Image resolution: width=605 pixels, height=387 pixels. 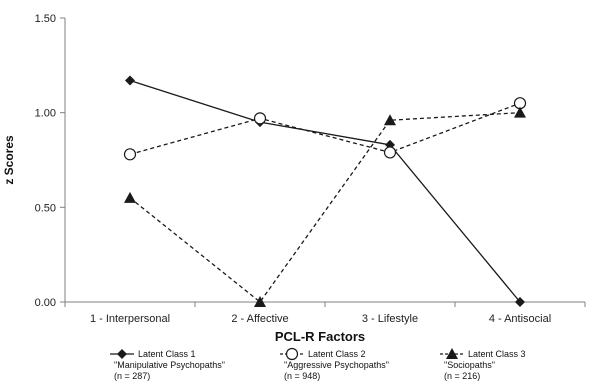 I want to click on x-tick-label: 2 - Affective, so click(x=259, y=319).